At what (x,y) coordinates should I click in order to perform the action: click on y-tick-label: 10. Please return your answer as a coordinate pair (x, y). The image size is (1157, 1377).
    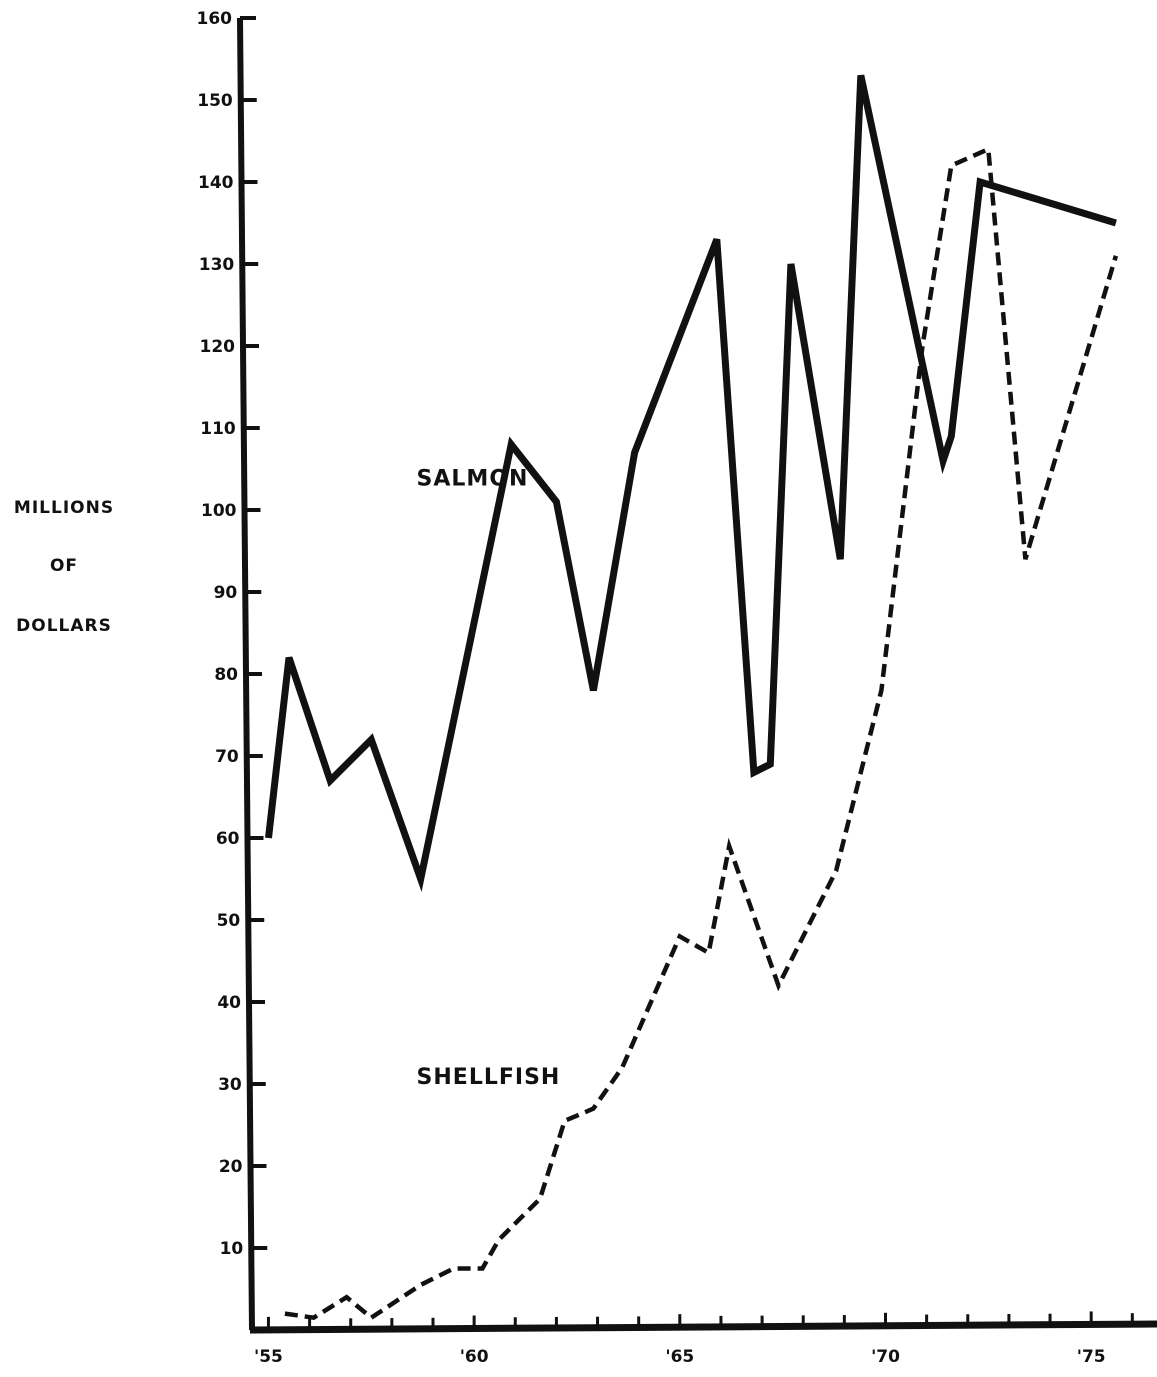
    Looking at the image, I should click on (232, 1249).